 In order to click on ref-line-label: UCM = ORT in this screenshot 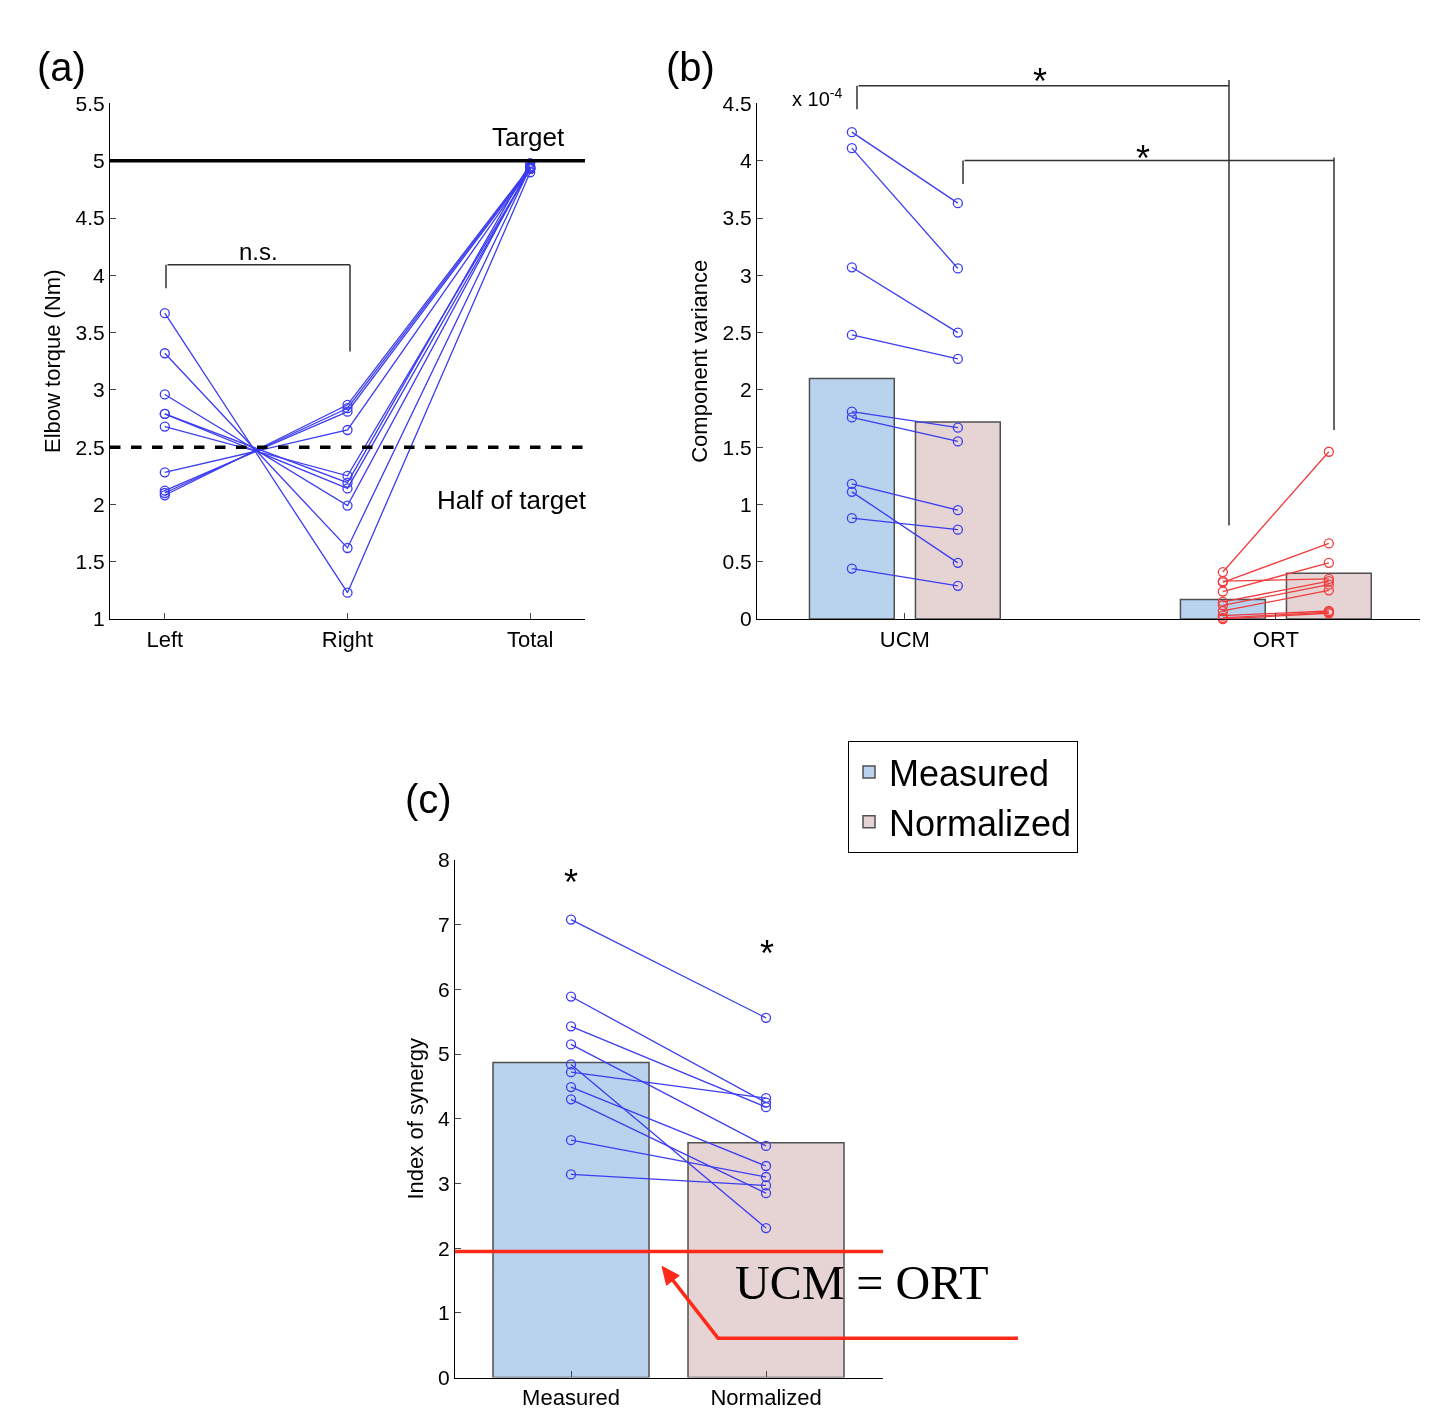, I will do `click(862, 1282)`.